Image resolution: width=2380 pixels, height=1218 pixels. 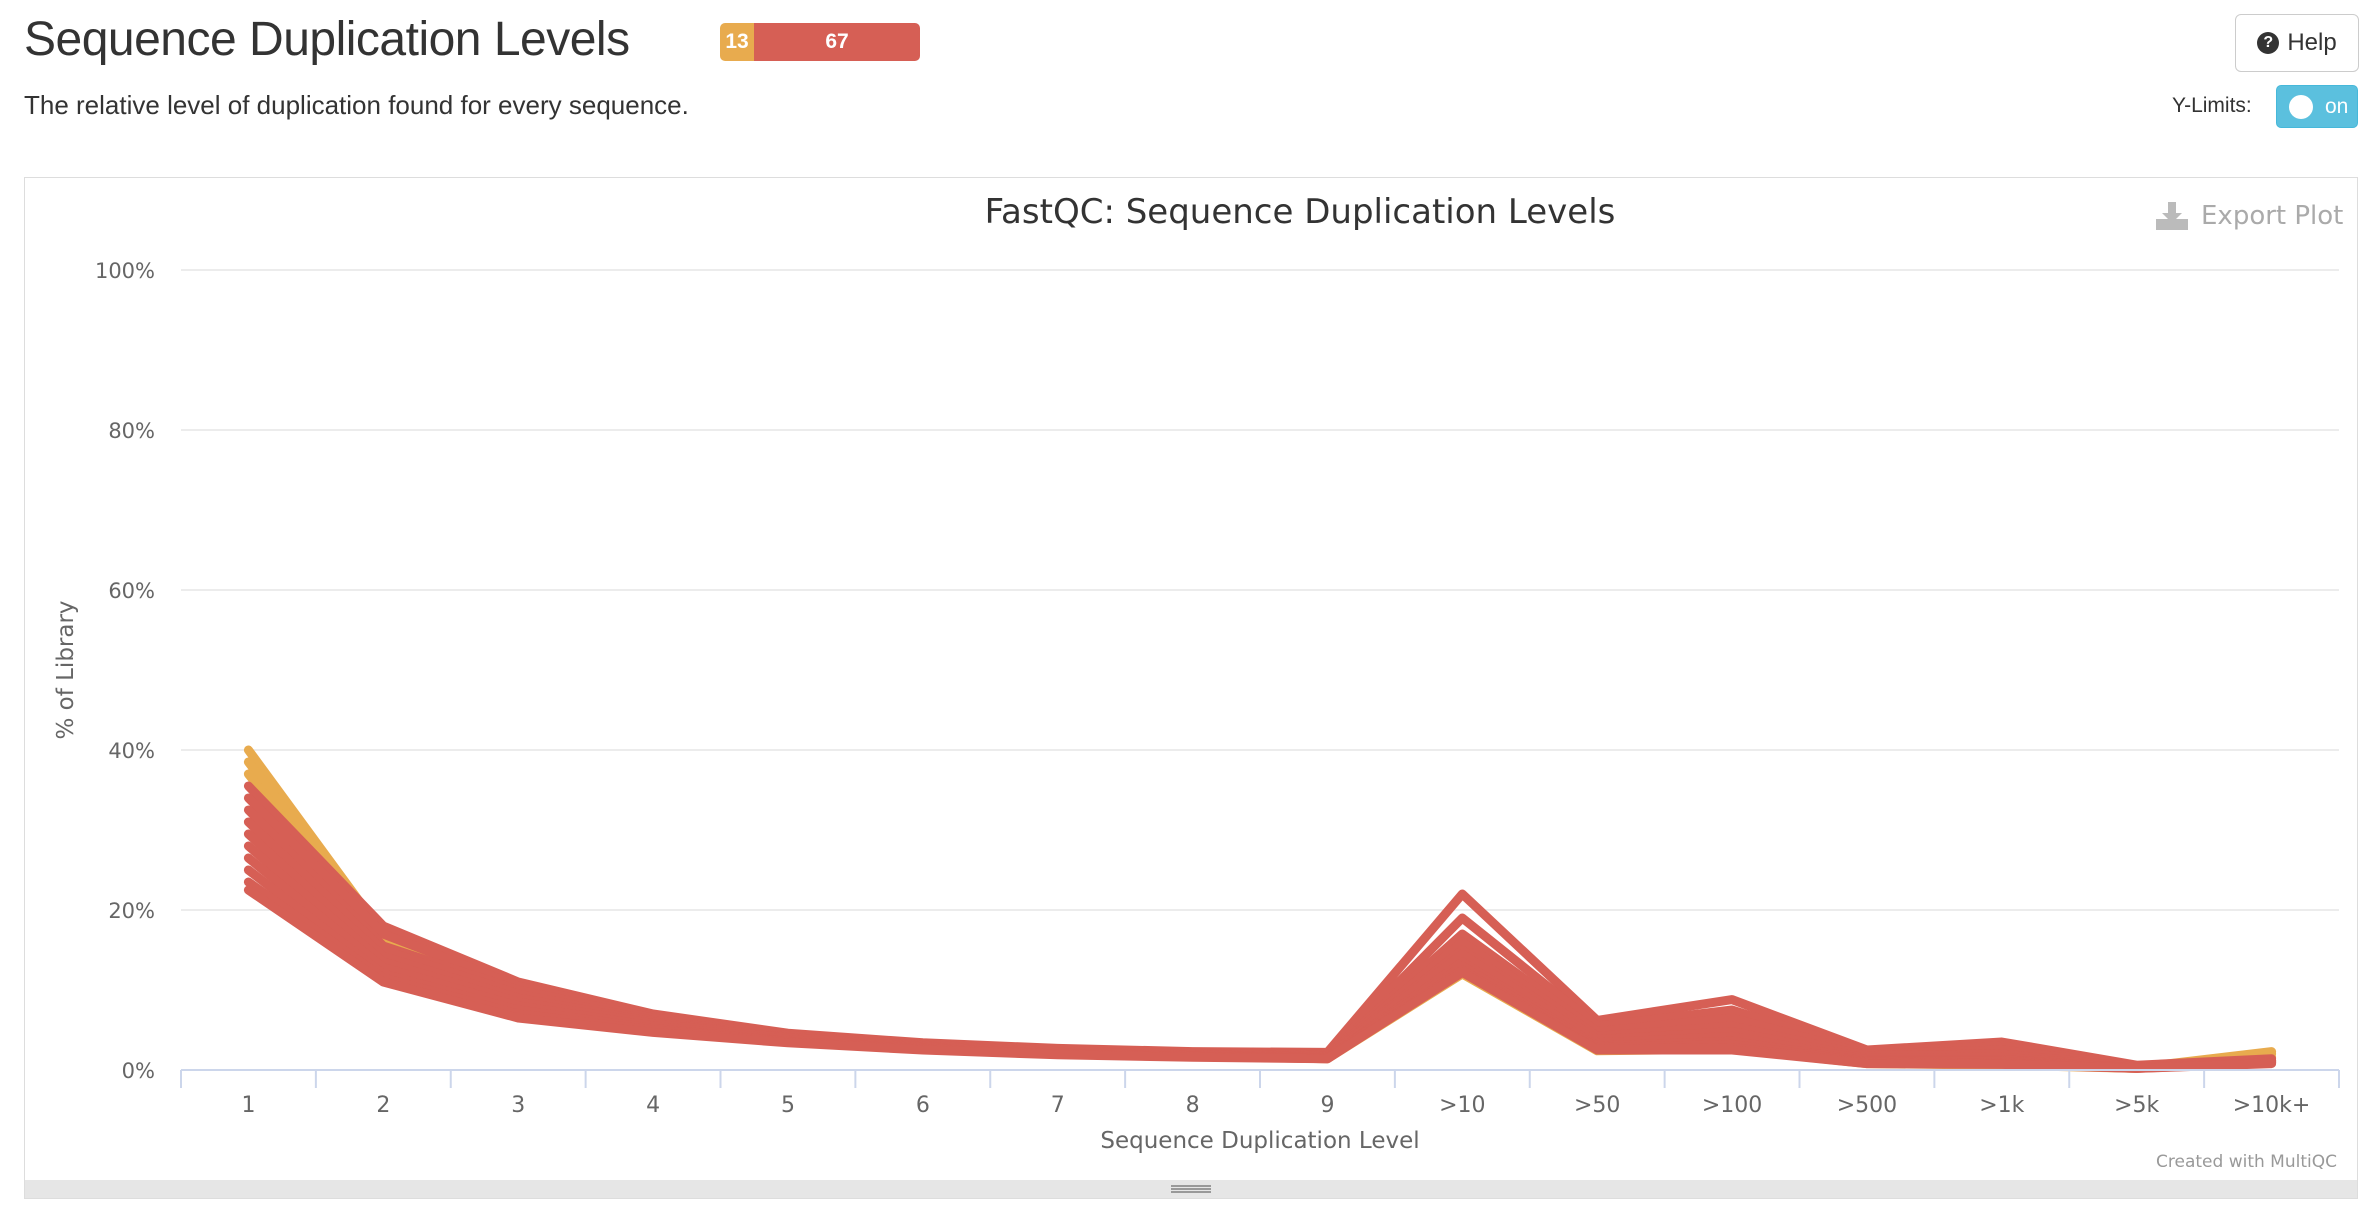 I want to click on x-axis-title: Sequence Duplication Level, so click(x=1259, y=1141).